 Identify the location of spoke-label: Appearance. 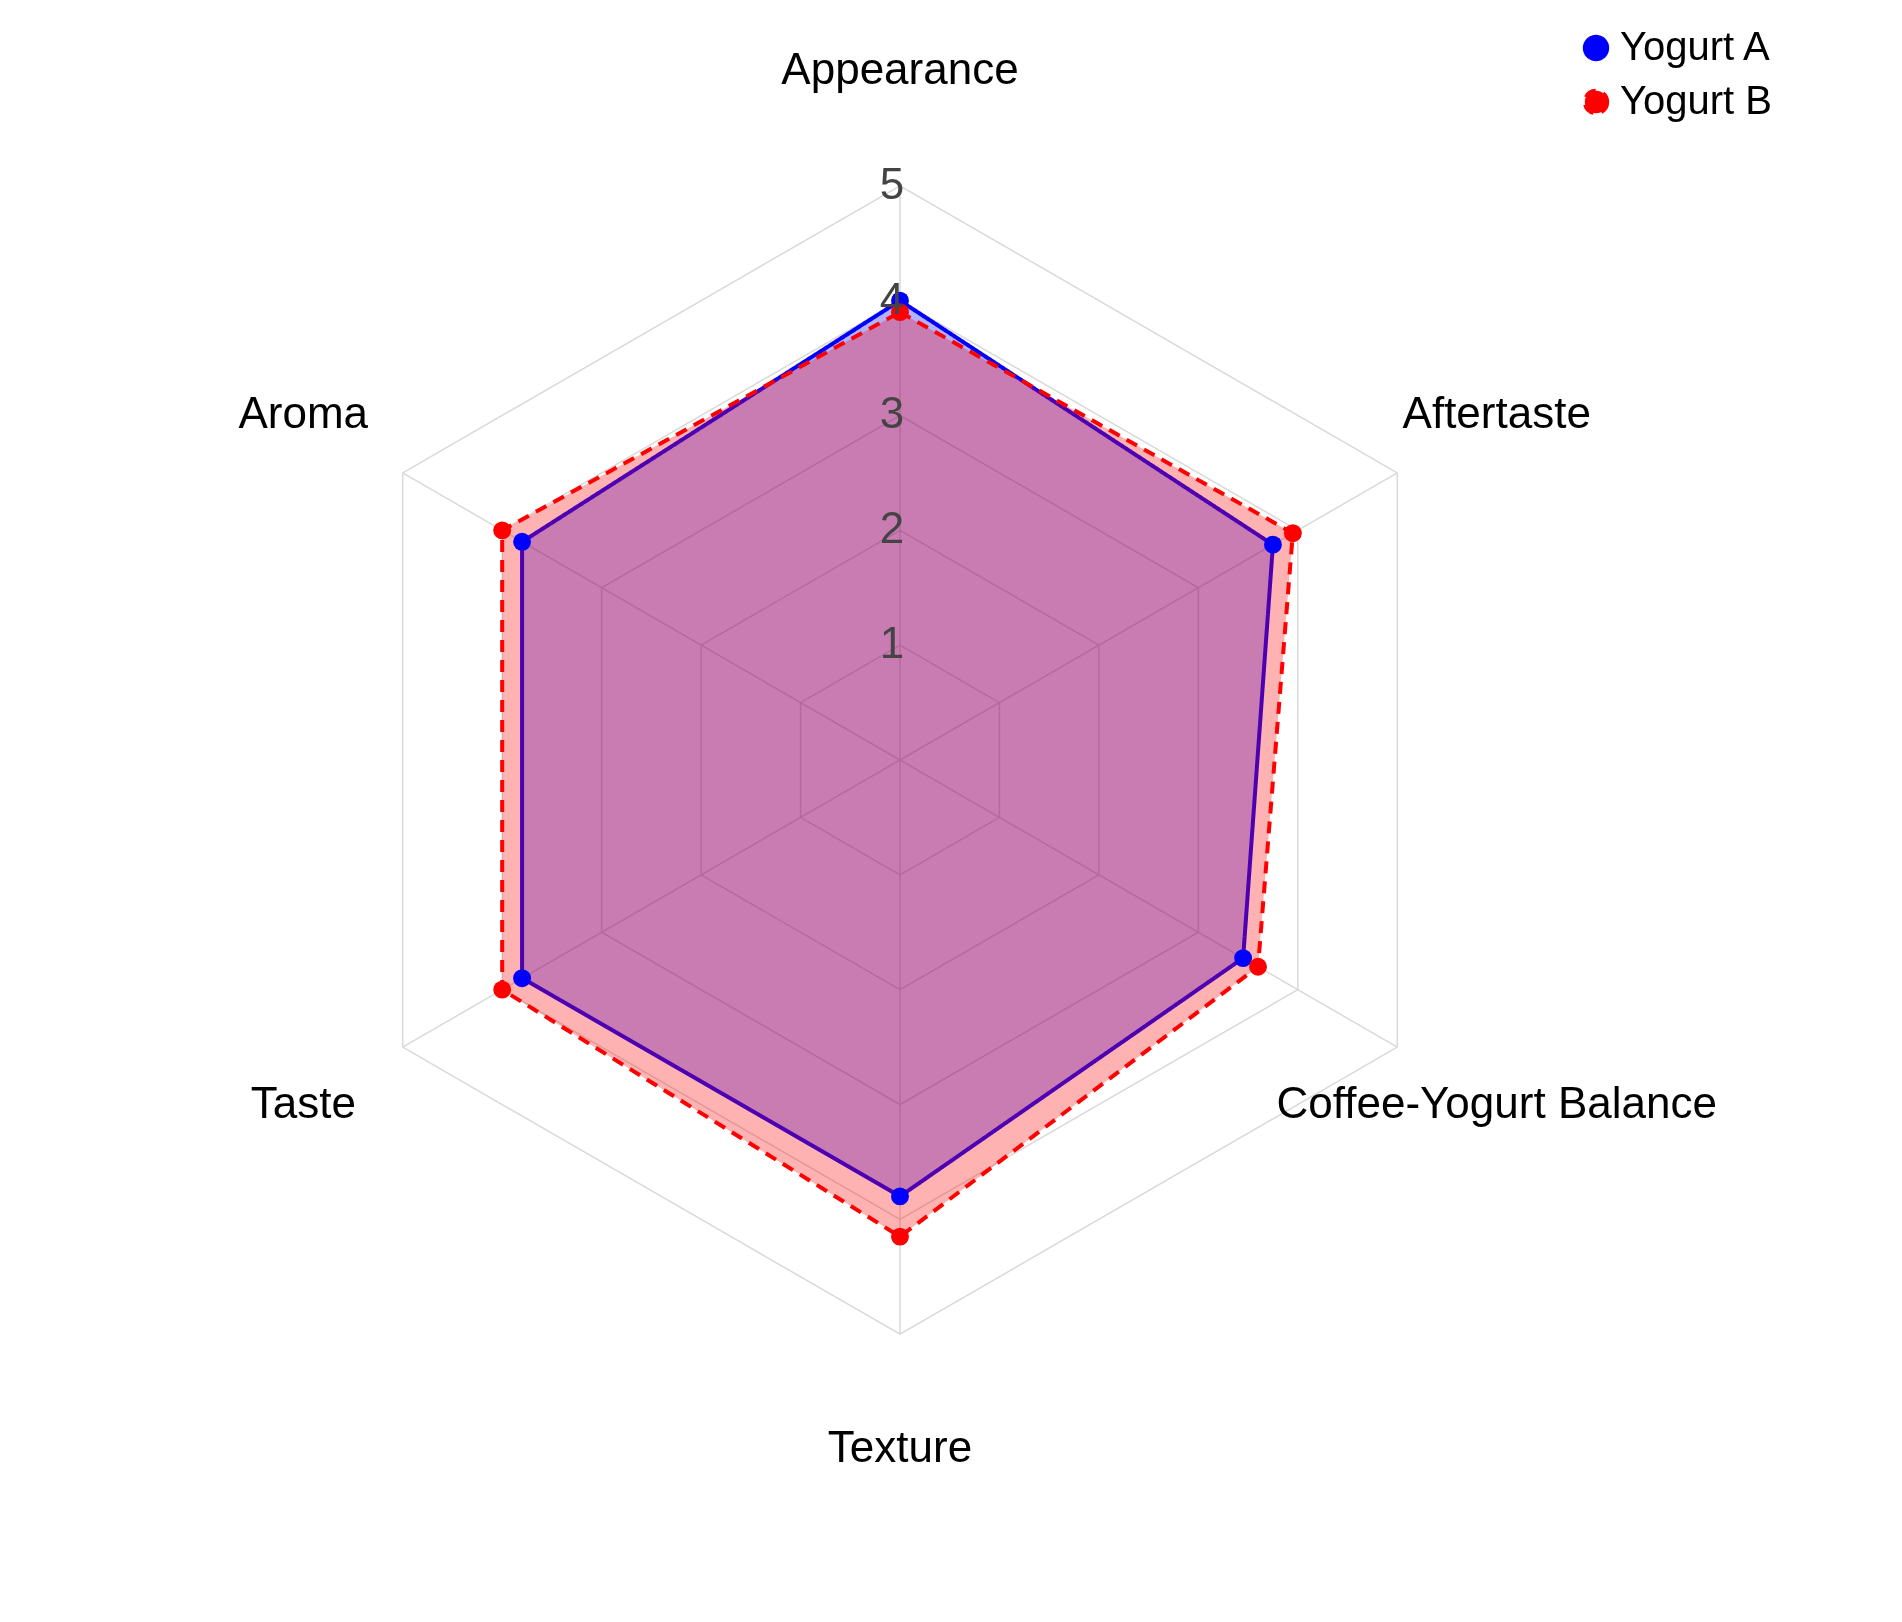
(900, 68).